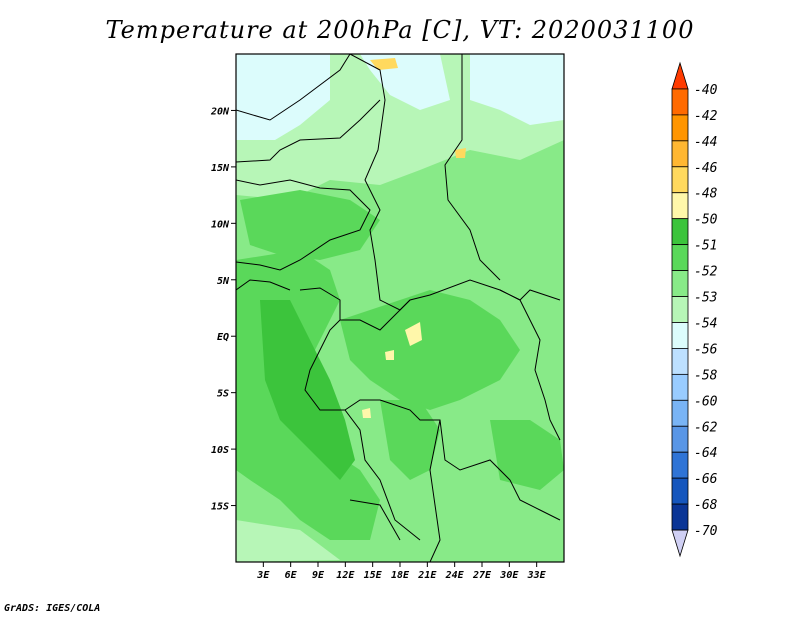 The width and height of the screenshot is (800, 618). I want to click on field-zone-52-central, so click(430, 350).